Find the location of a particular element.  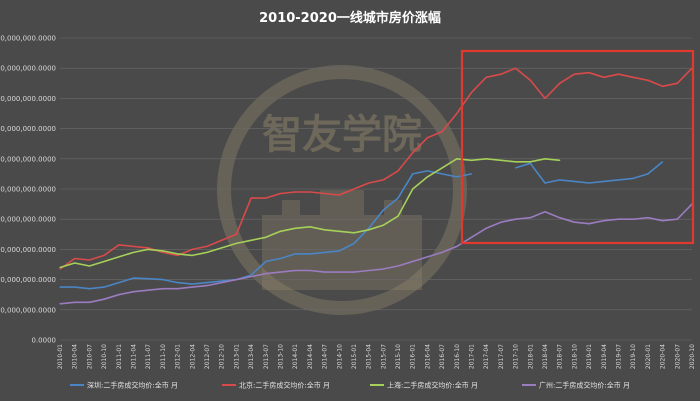

x-tick-label: 2010-01 is located at coordinates (60, 356).